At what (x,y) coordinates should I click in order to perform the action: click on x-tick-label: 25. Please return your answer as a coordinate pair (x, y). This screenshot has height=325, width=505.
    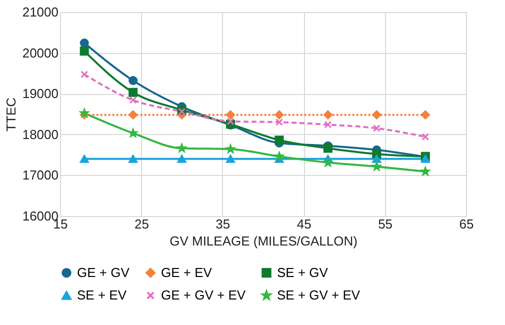
    Looking at the image, I should click on (141, 224).